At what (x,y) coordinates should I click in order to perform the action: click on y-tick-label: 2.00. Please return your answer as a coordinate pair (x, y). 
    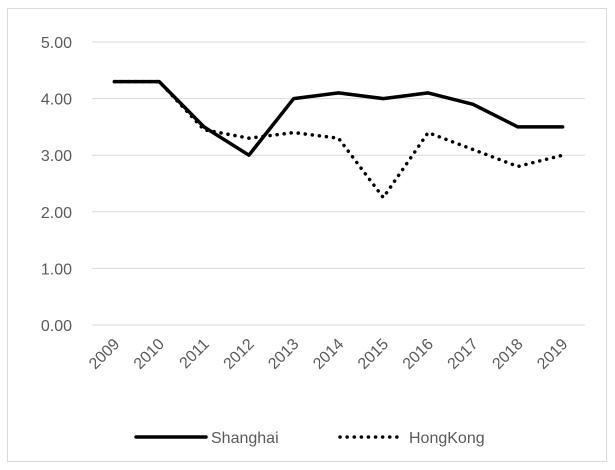
    Looking at the image, I should click on (56, 213).